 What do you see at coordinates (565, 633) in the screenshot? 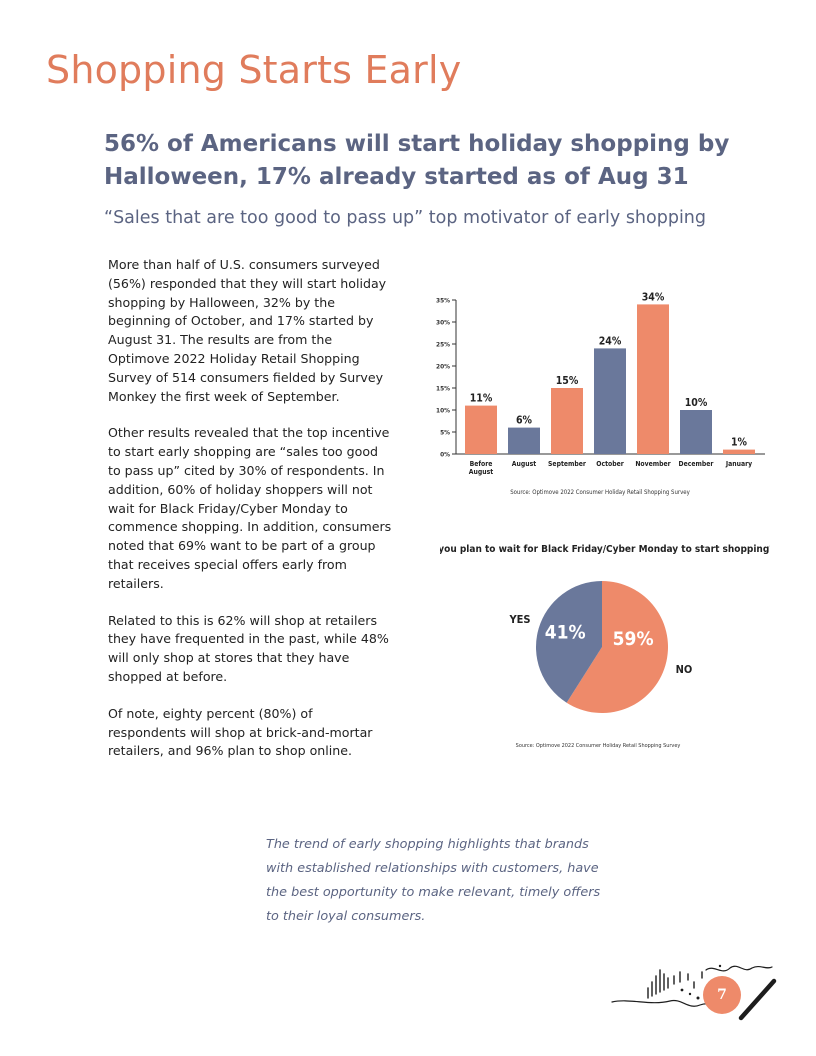
I see `pie-value-label: 41%` at bounding box center [565, 633].